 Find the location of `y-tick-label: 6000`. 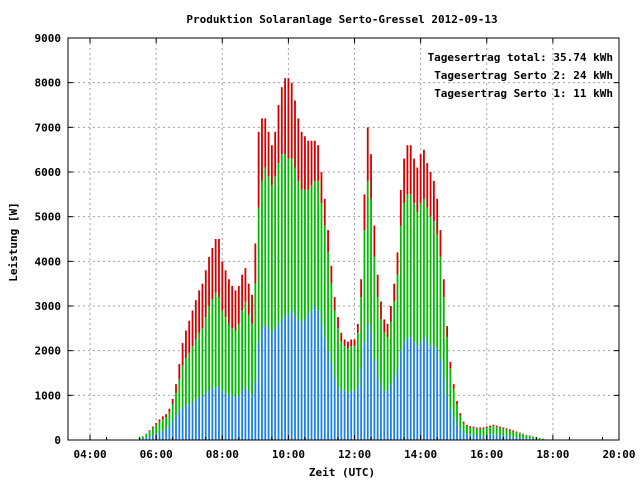

y-tick-label: 6000 is located at coordinates (48, 172).